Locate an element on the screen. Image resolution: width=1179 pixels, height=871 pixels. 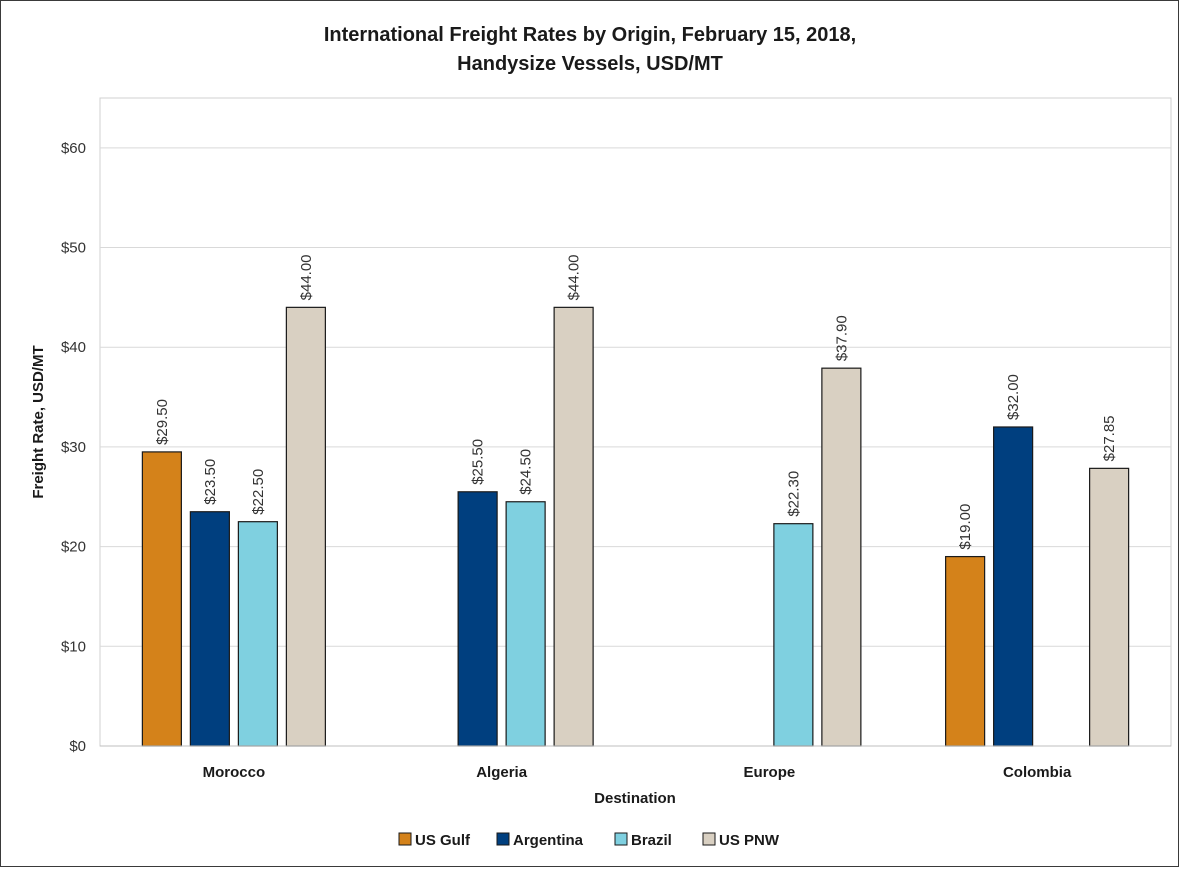
data-label: $25.50 is located at coordinates (478, 462).